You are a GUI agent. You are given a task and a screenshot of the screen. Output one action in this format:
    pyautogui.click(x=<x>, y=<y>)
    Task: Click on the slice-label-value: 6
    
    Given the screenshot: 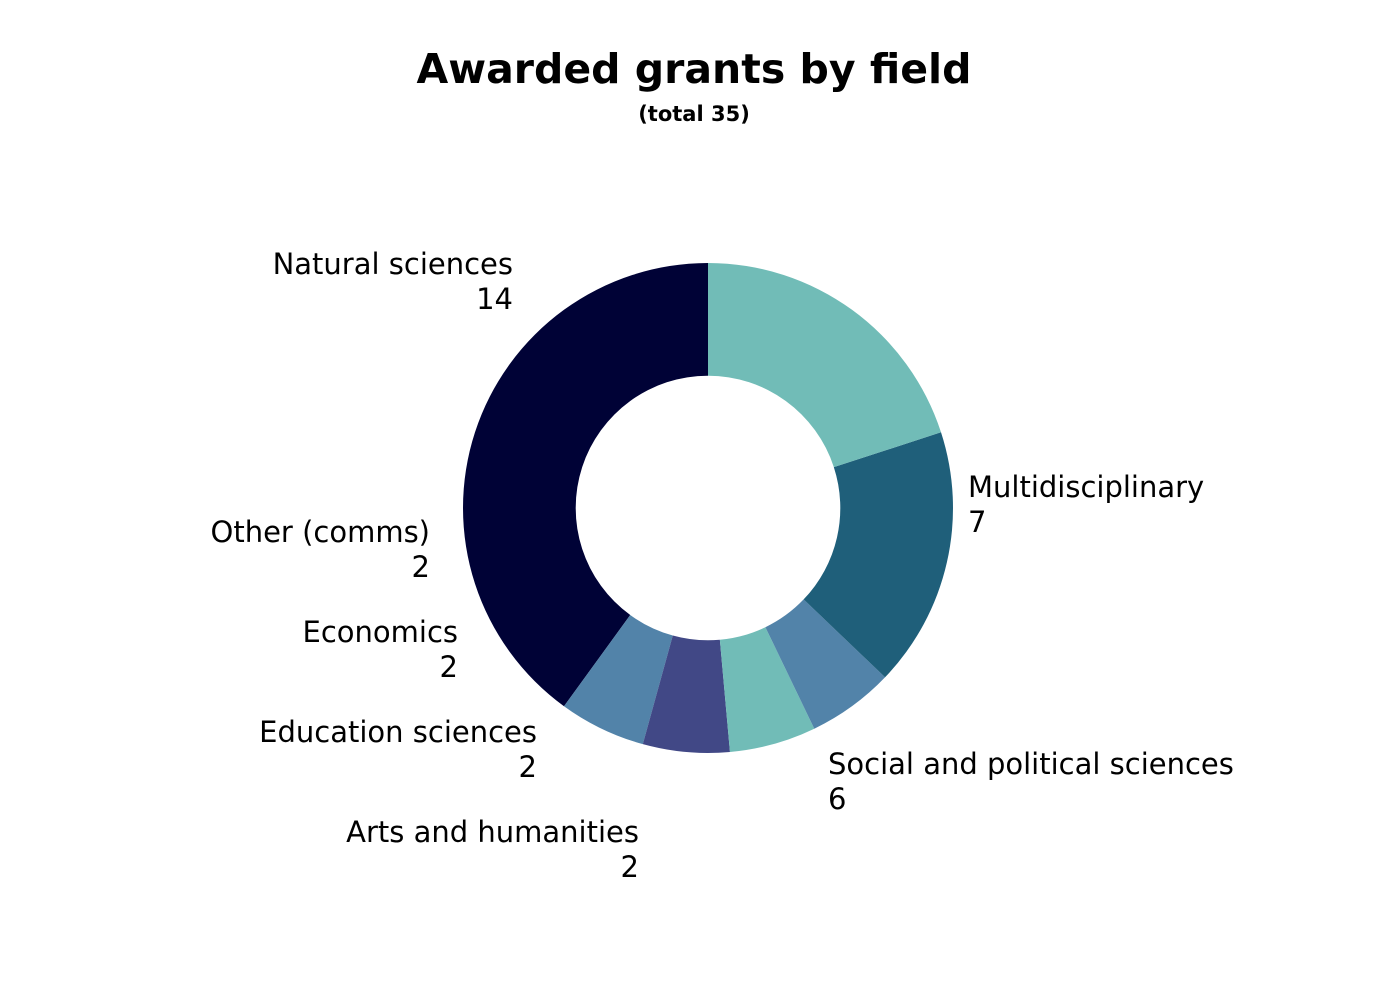 What is the action you would take?
    pyautogui.click(x=837, y=799)
    